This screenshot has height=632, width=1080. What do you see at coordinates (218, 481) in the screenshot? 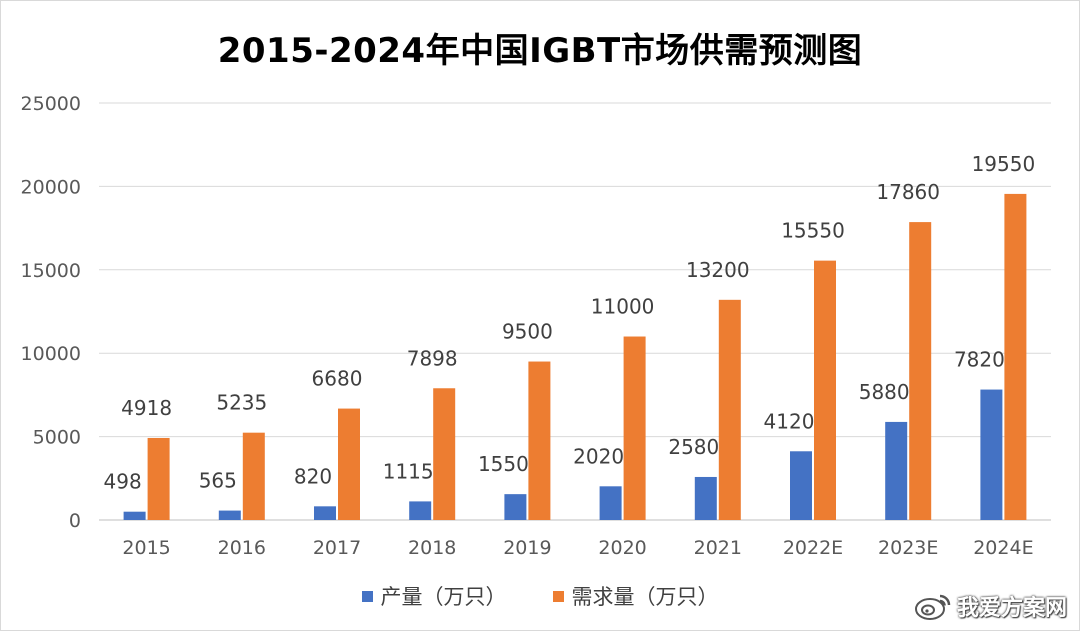
I see `data-label-production: 565` at bounding box center [218, 481].